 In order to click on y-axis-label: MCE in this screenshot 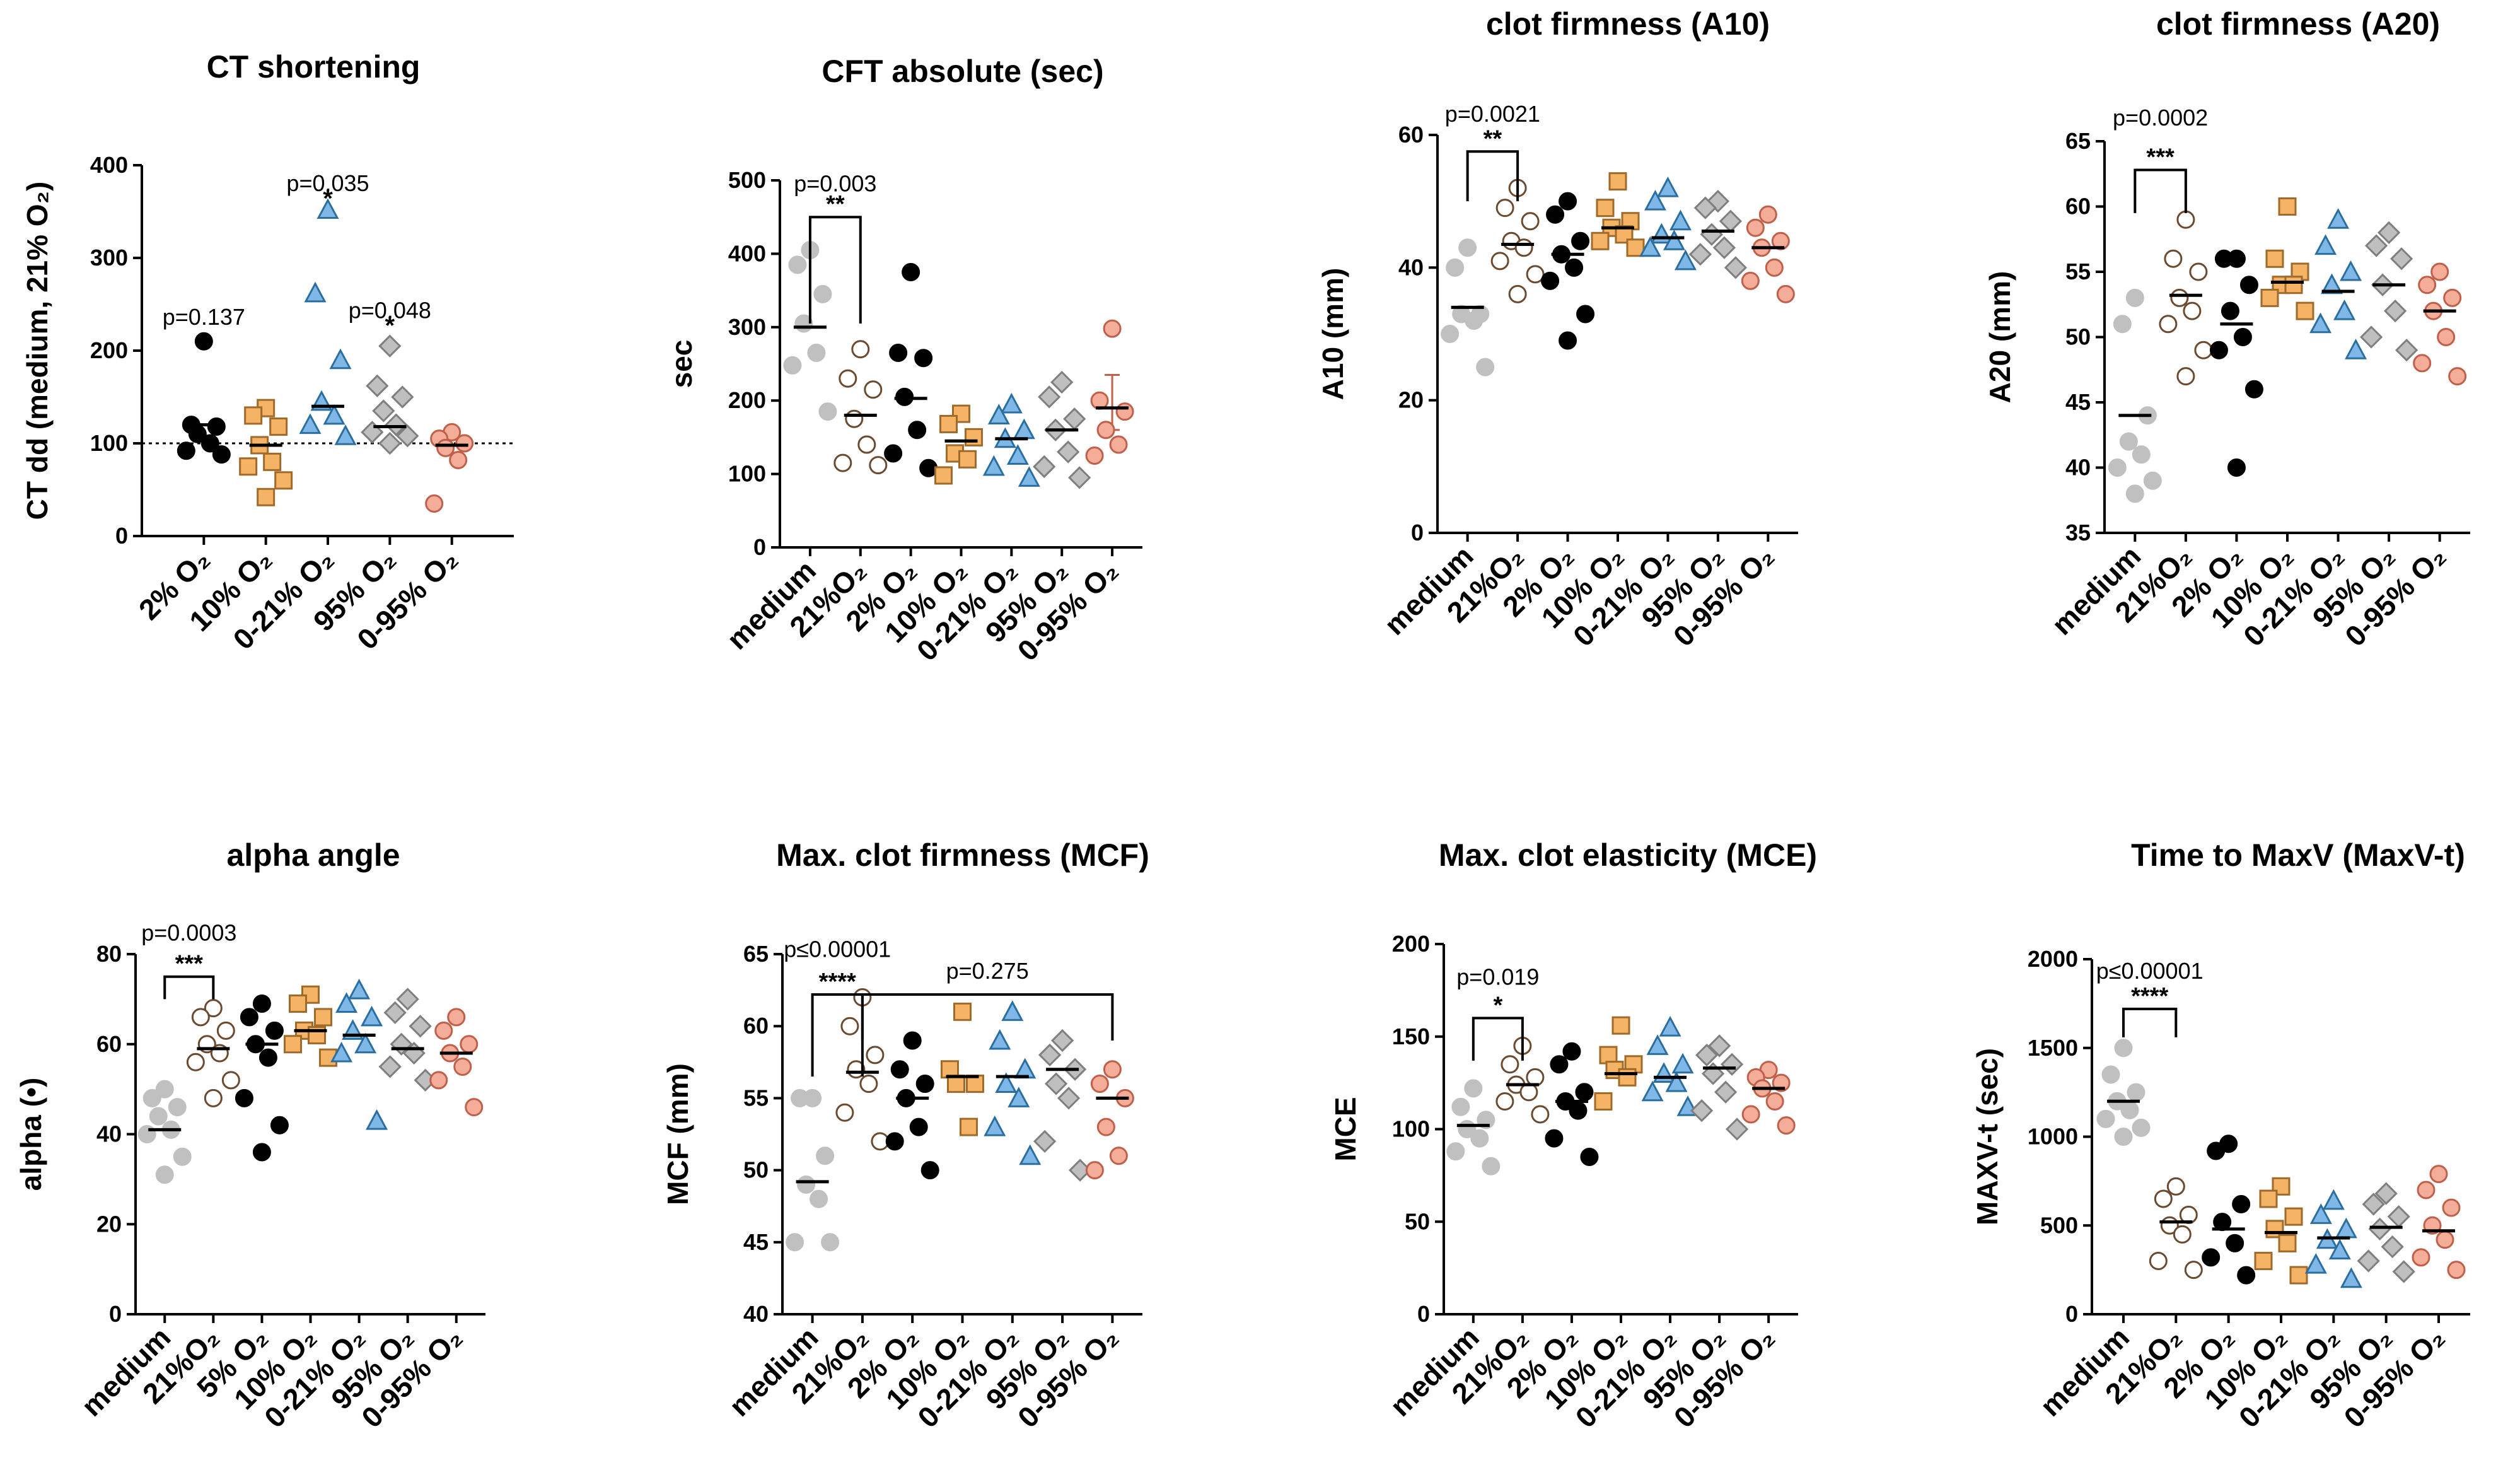, I will do `click(1345, 1129)`.